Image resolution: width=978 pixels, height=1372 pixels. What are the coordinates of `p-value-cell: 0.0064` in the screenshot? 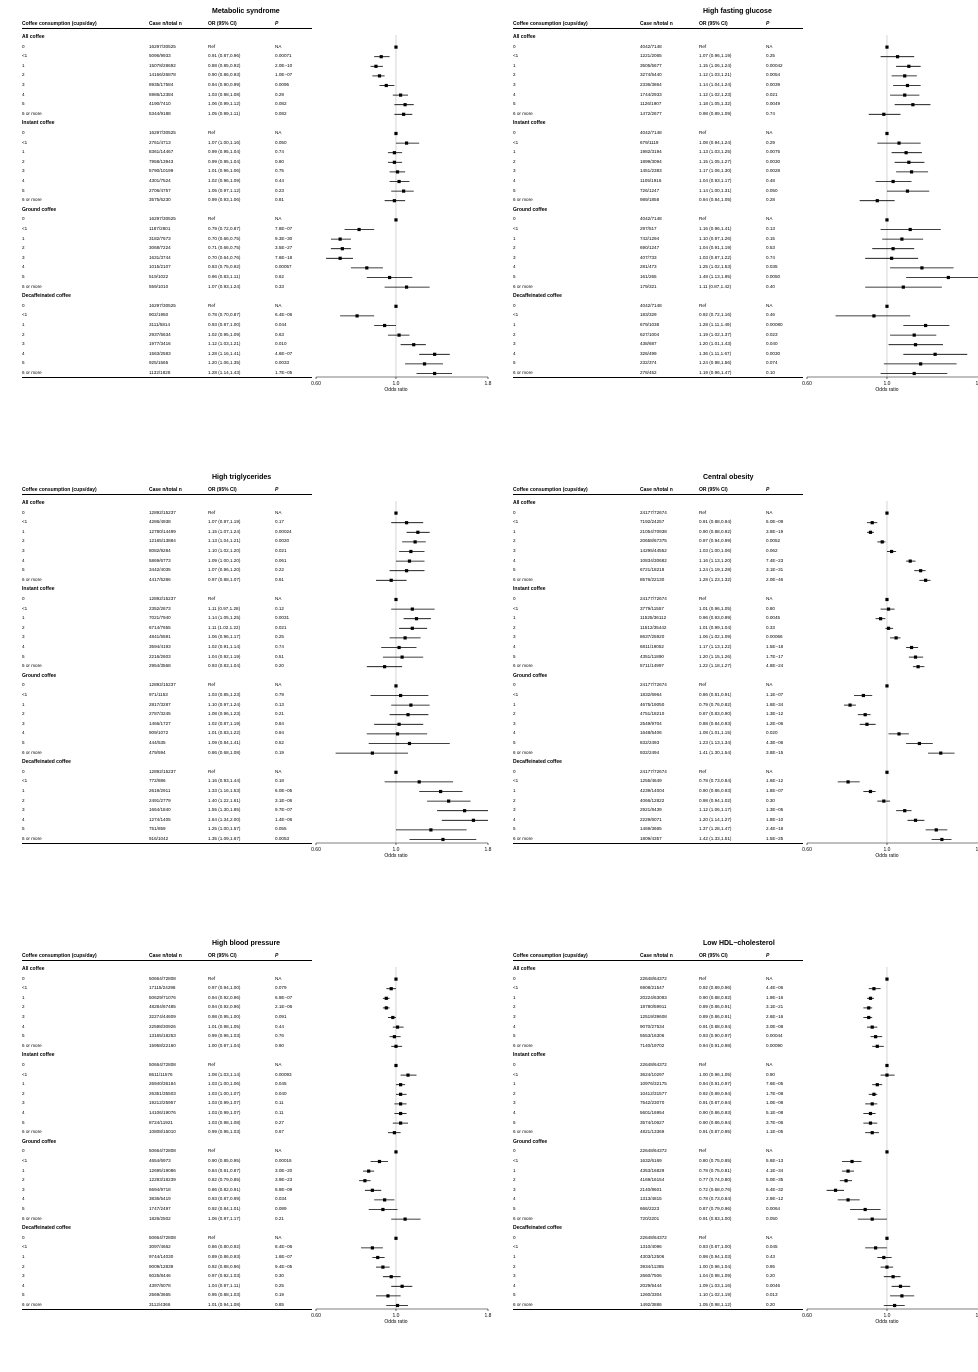 It's located at (773, 1208).